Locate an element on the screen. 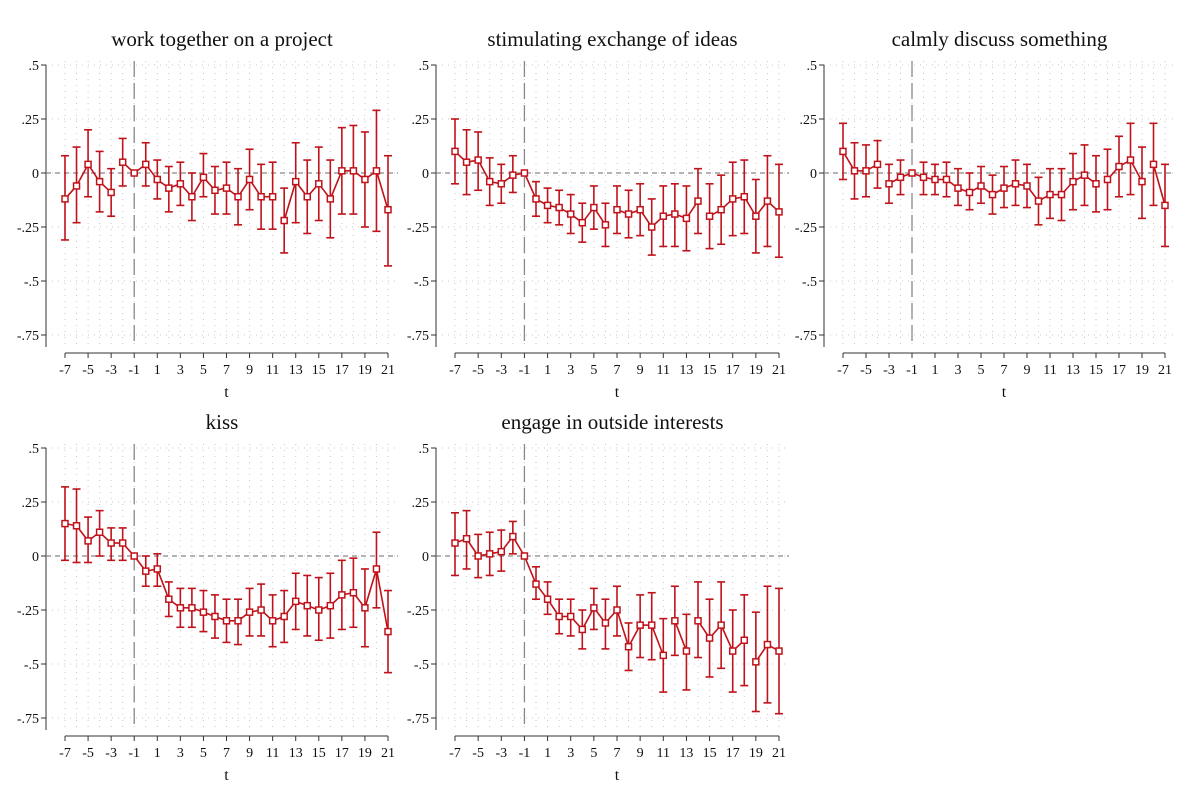 The width and height of the screenshot is (1203, 802). x-axis-label: t is located at coordinates (617, 775).